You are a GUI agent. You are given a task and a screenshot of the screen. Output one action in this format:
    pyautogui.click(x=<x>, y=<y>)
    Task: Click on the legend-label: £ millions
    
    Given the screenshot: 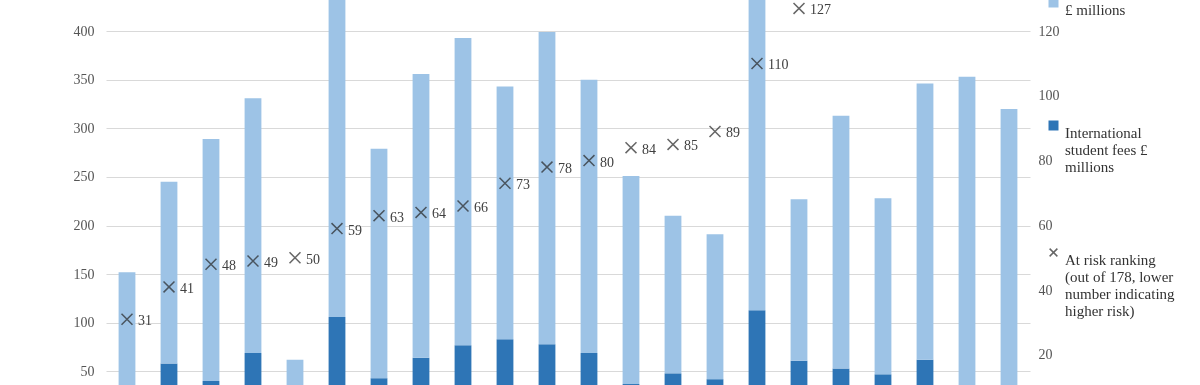 What is the action you would take?
    pyautogui.click(x=1095, y=9)
    